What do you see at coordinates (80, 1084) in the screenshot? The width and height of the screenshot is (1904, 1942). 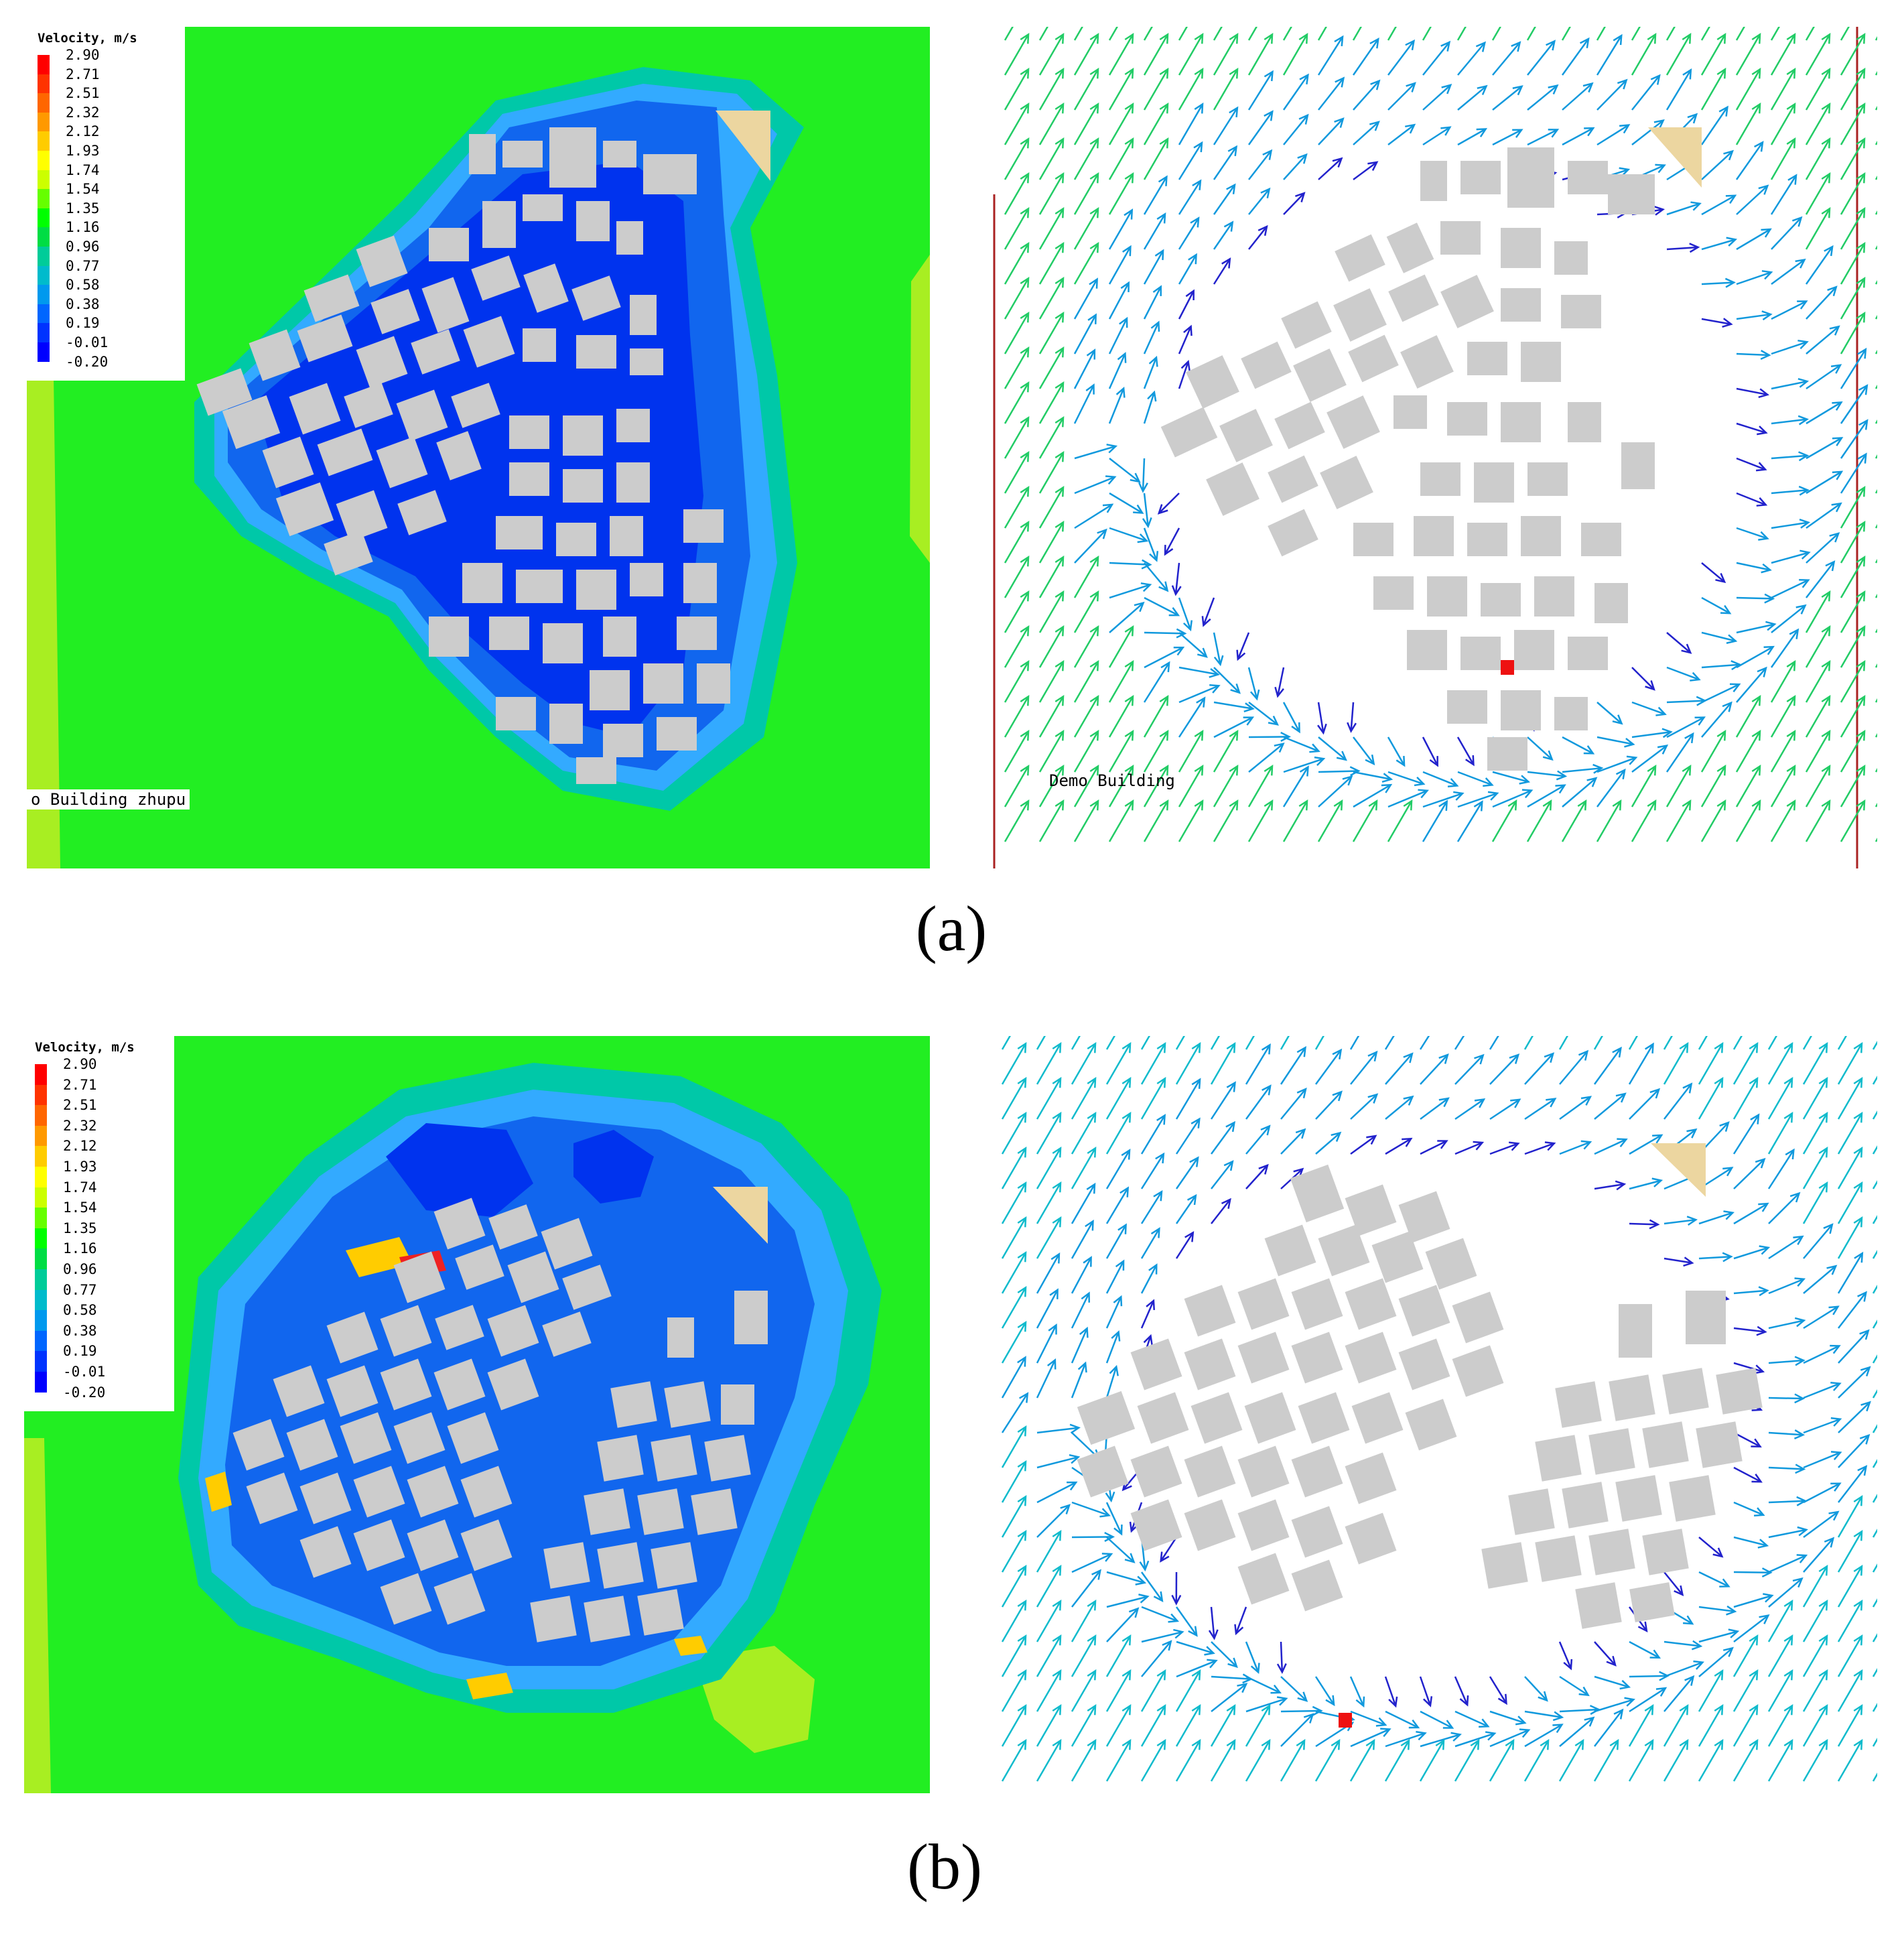 I see `legend-tick: 2.71` at bounding box center [80, 1084].